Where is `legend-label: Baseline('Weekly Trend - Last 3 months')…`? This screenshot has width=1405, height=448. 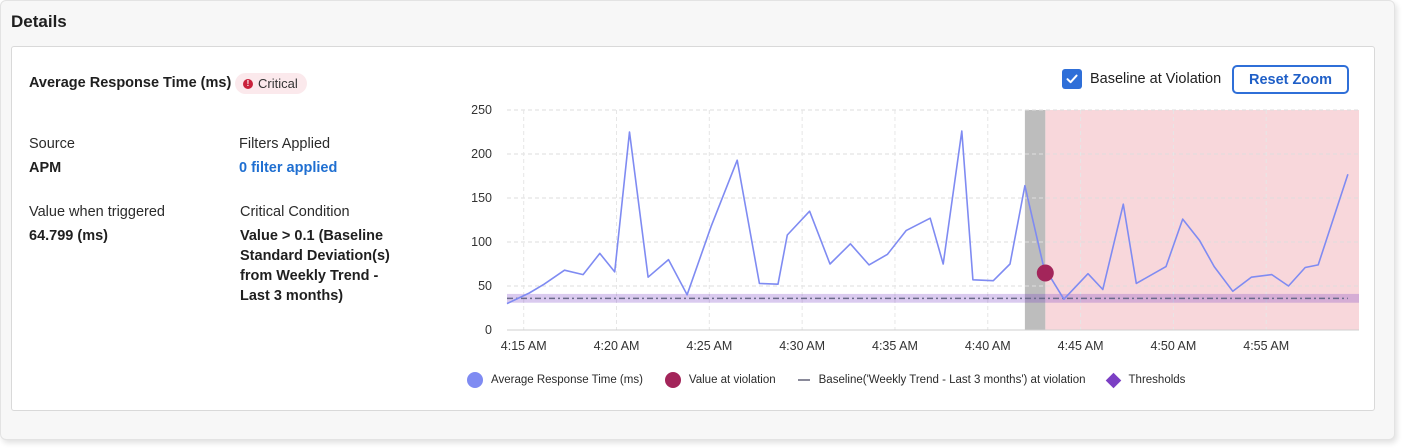
legend-label: Baseline('Weekly Trend - Last 3 months')… is located at coordinates (952, 380).